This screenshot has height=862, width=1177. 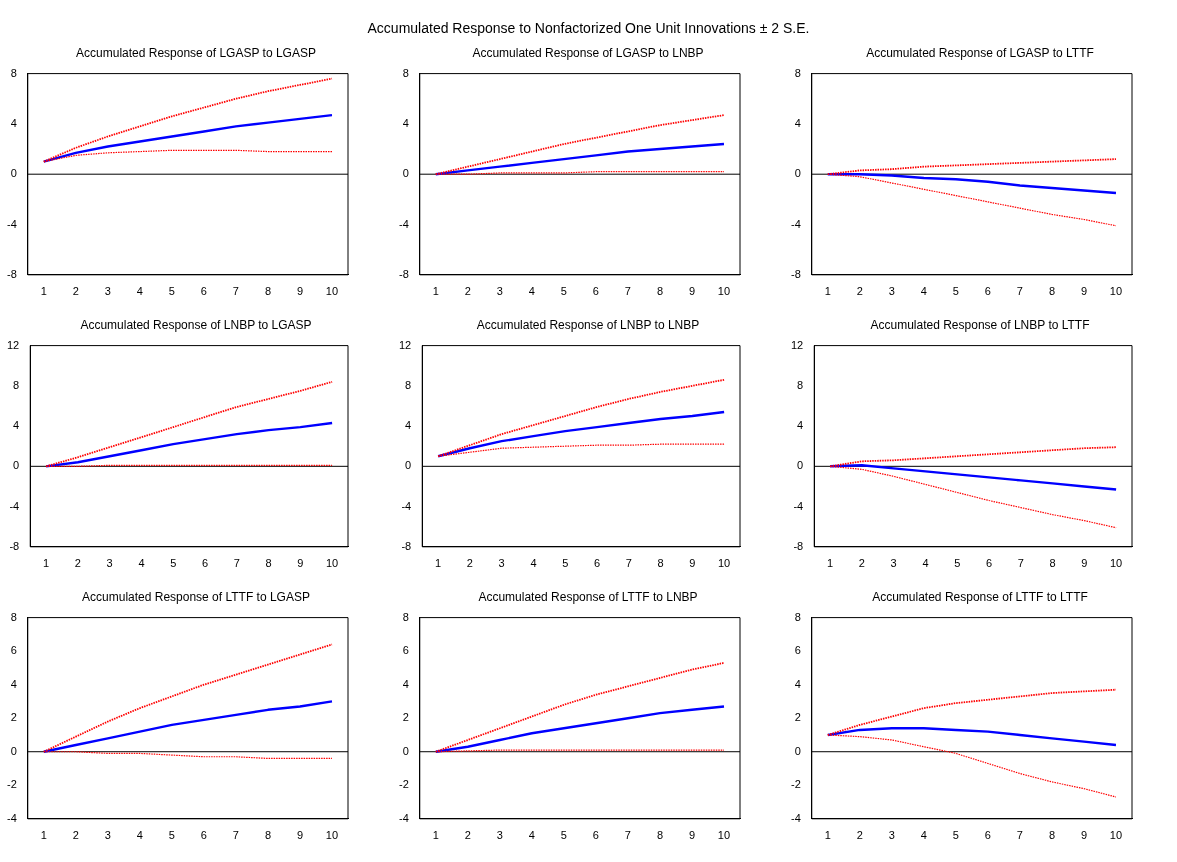 What do you see at coordinates (980, 597) in the screenshot?
I see `chart-title: Accumulated Response of LTTF to LTTF` at bounding box center [980, 597].